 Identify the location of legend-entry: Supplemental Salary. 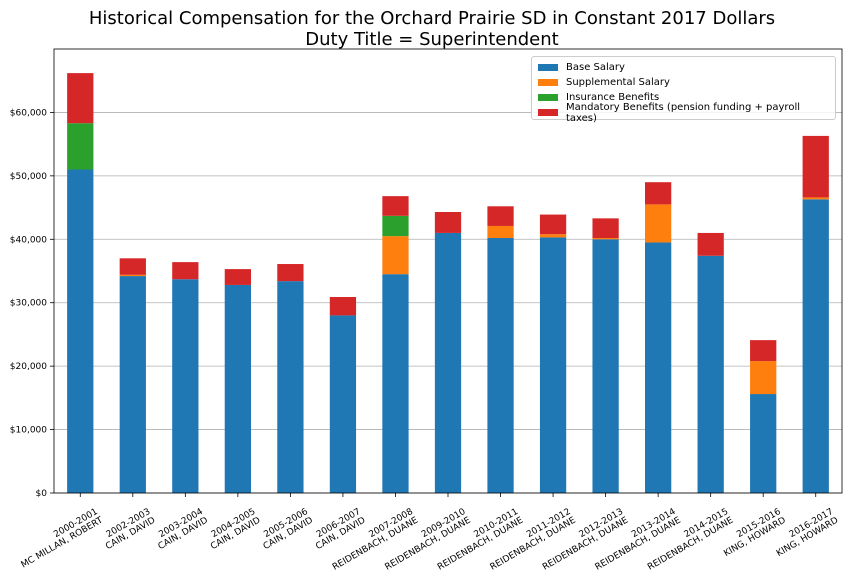
(683, 82).